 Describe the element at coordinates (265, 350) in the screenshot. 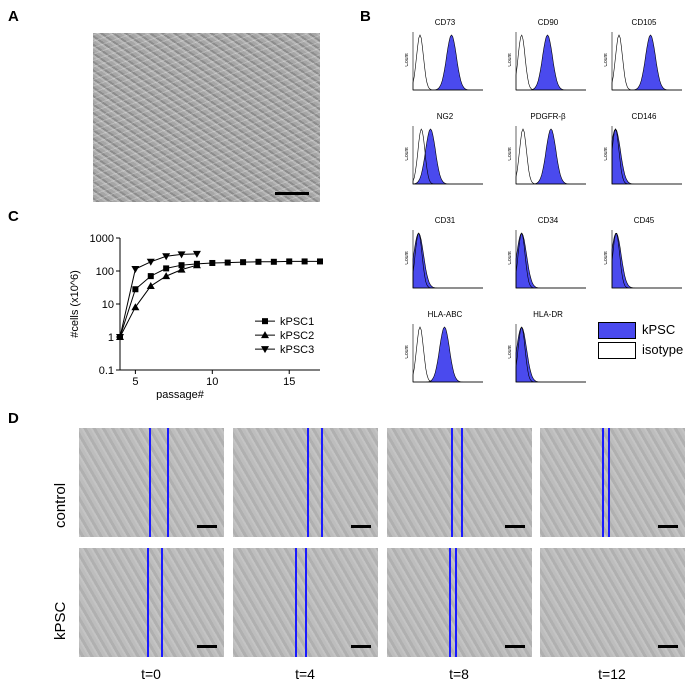

I see `legend-marker-kPSC3` at that location.